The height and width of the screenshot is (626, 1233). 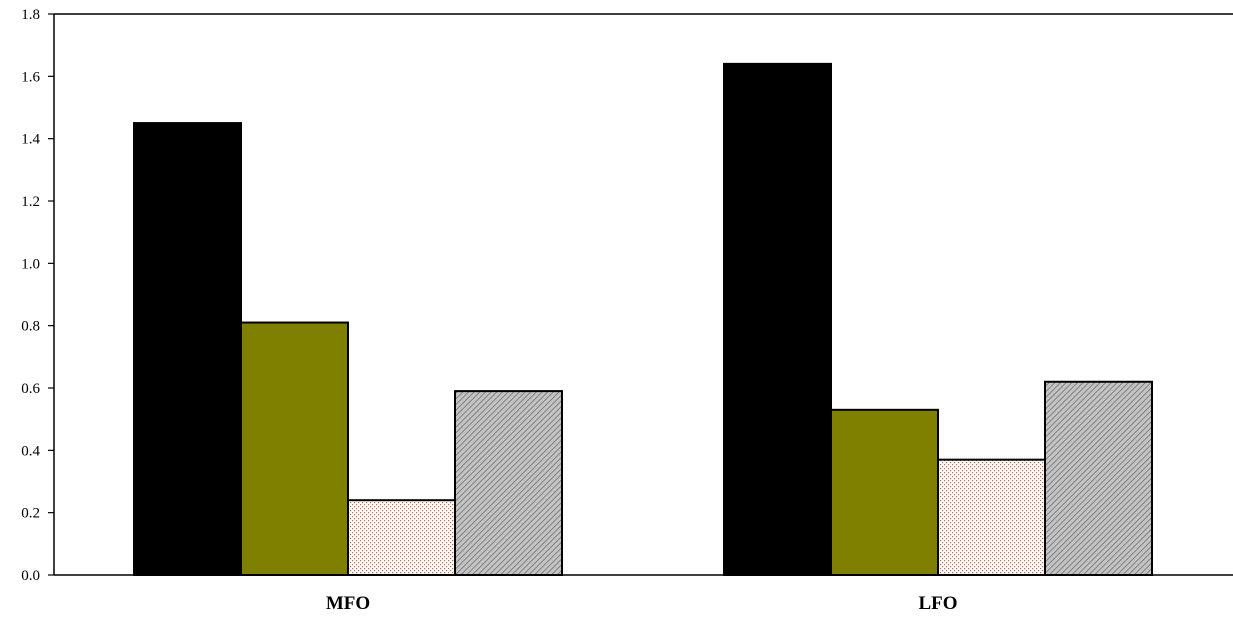 What do you see at coordinates (30, 327) in the screenshot?
I see `y-tick-label: 0.8` at bounding box center [30, 327].